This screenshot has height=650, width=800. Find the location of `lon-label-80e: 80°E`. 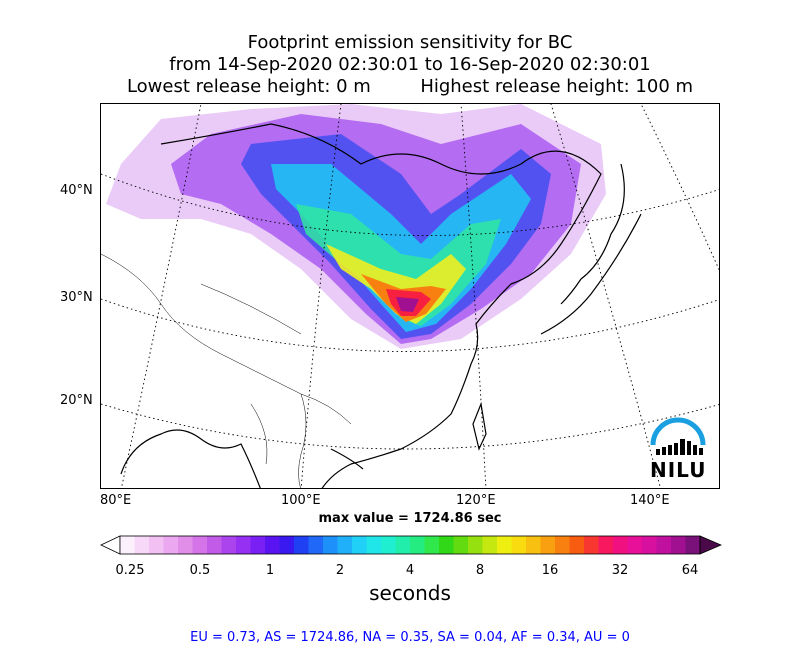

lon-label-80e: 80°E is located at coordinates (116, 500).